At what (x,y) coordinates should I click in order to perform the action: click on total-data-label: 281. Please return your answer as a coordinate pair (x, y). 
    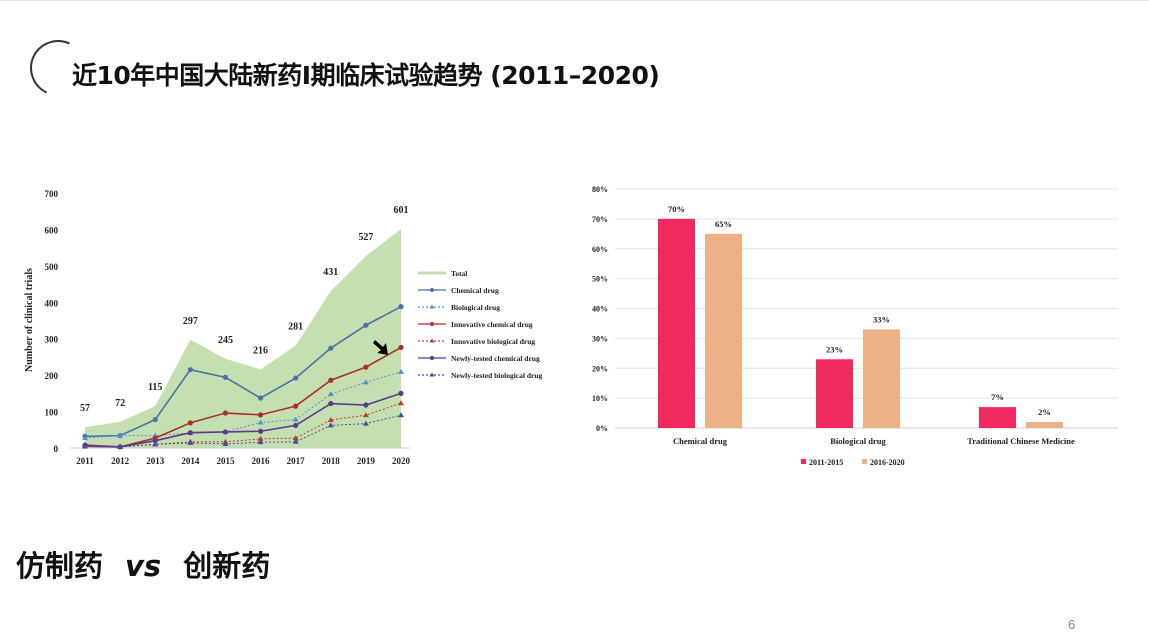
    Looking at the image, I should click on (295, 327).